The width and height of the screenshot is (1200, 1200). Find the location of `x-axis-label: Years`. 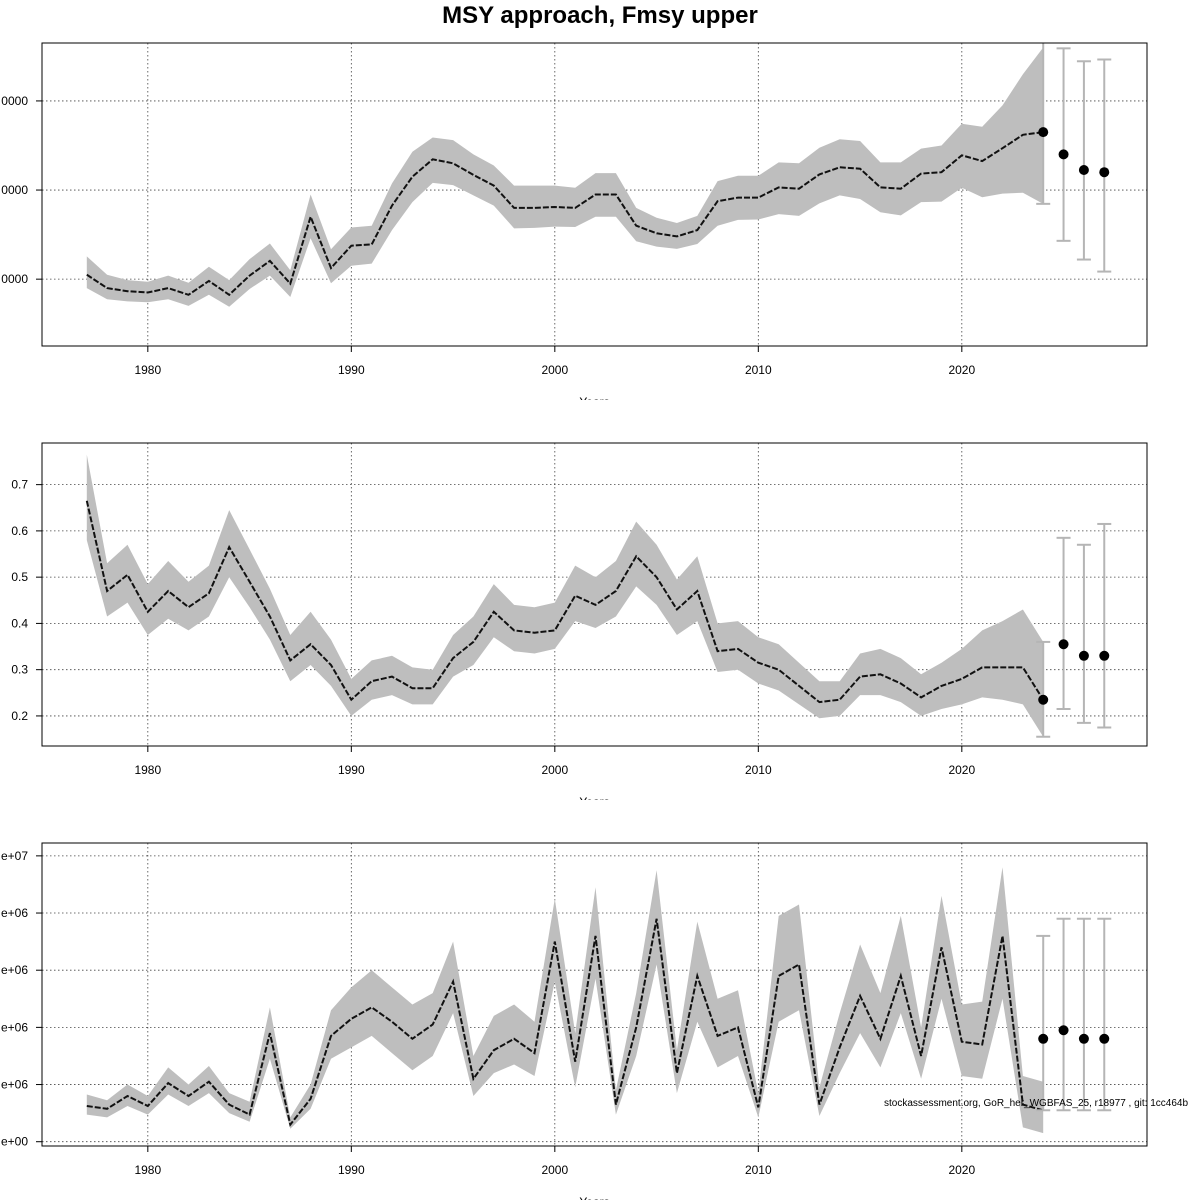

x-axis-label: Years is located at coordinates (594, 1197).